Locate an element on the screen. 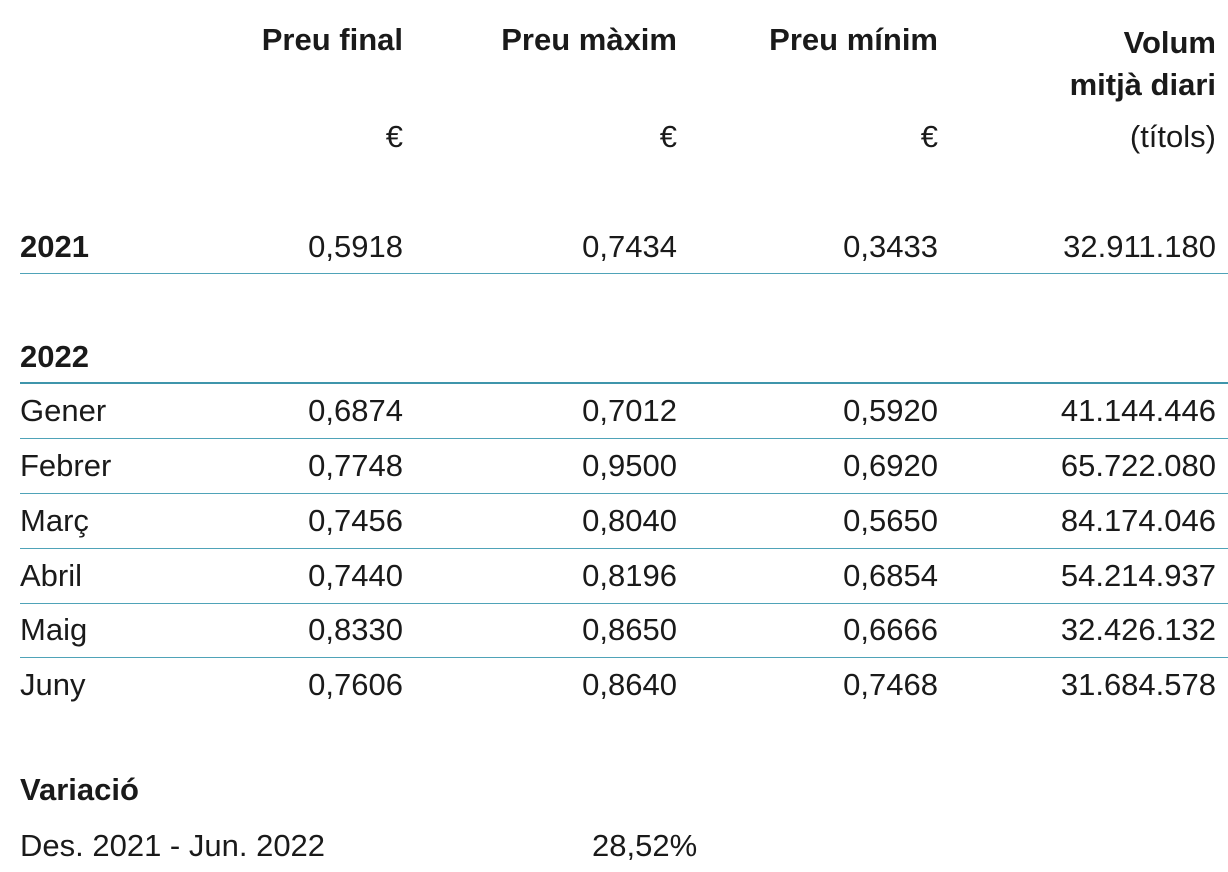 This screenshot has height=872, width=1228. month-label: Juny is located at coordinates (53, 684).